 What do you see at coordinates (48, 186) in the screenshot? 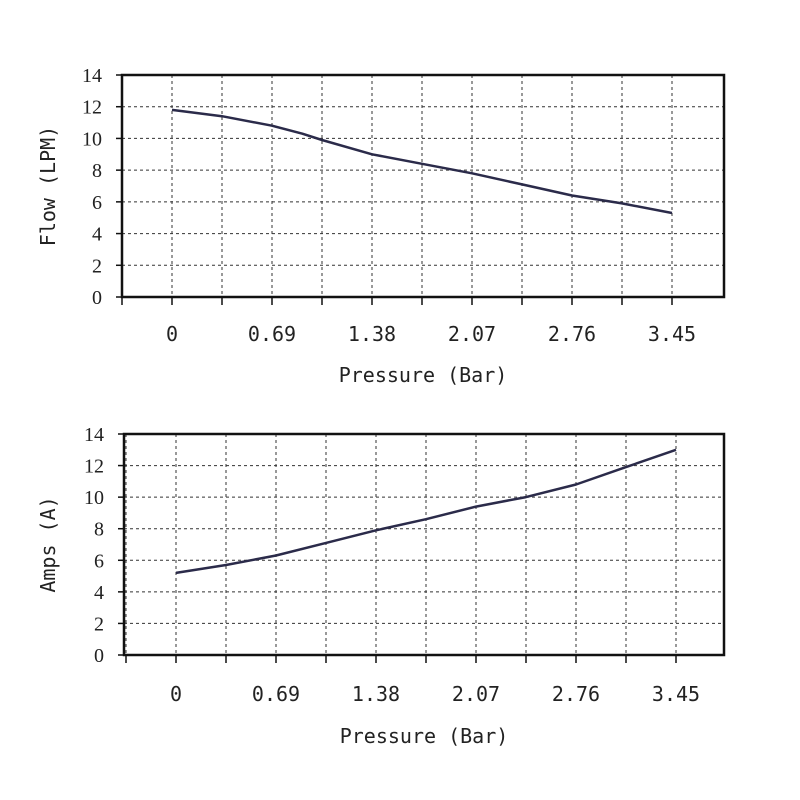
I see `y-axis-label: Flow (LPM)` at bounding box center [48, 186].